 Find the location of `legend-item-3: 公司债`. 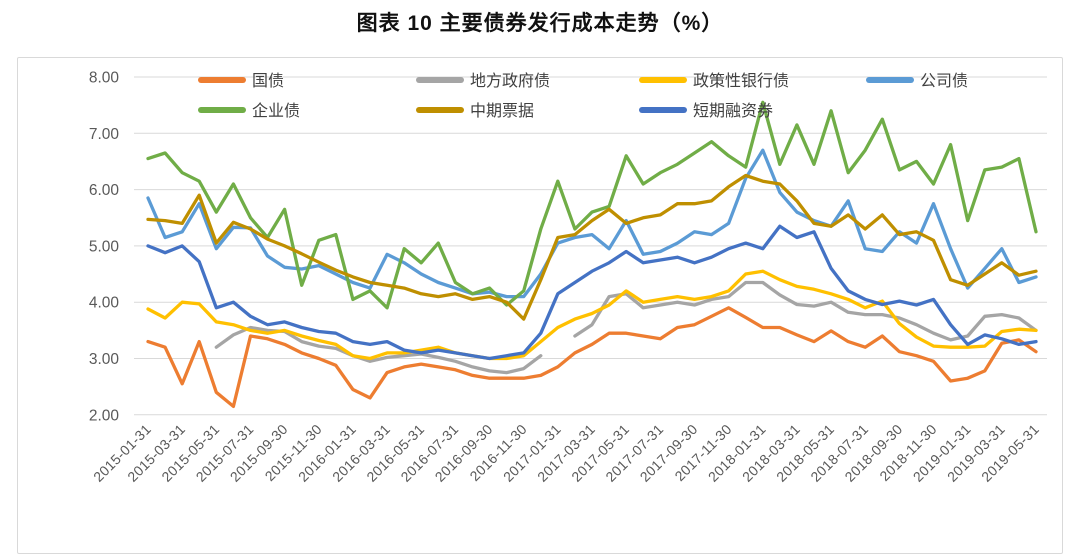

legend-item-3: 公司债 is located at coordinates (917, 81).